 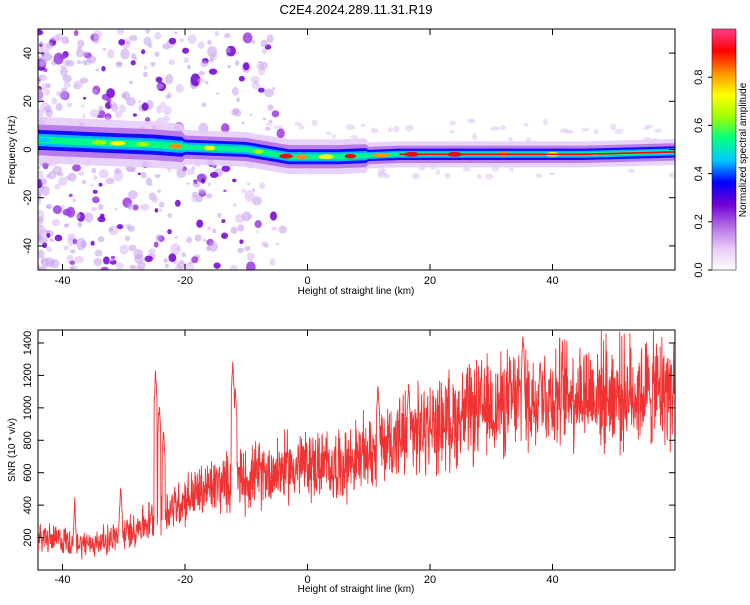 What do you see at coordinates (28, 537) in the screenshot?
I see `y-tick-label: 200` at bounding box center [28, 537].